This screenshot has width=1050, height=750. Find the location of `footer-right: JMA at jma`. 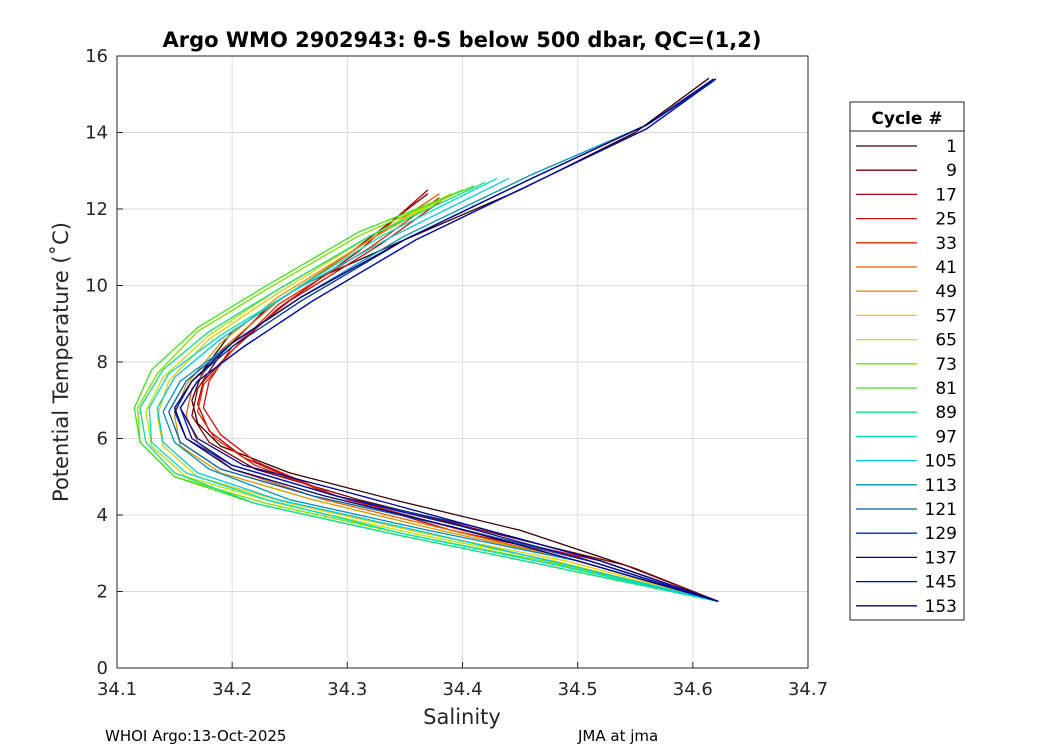

footer-right: JMA at jma is located at coordinates (617, 736).